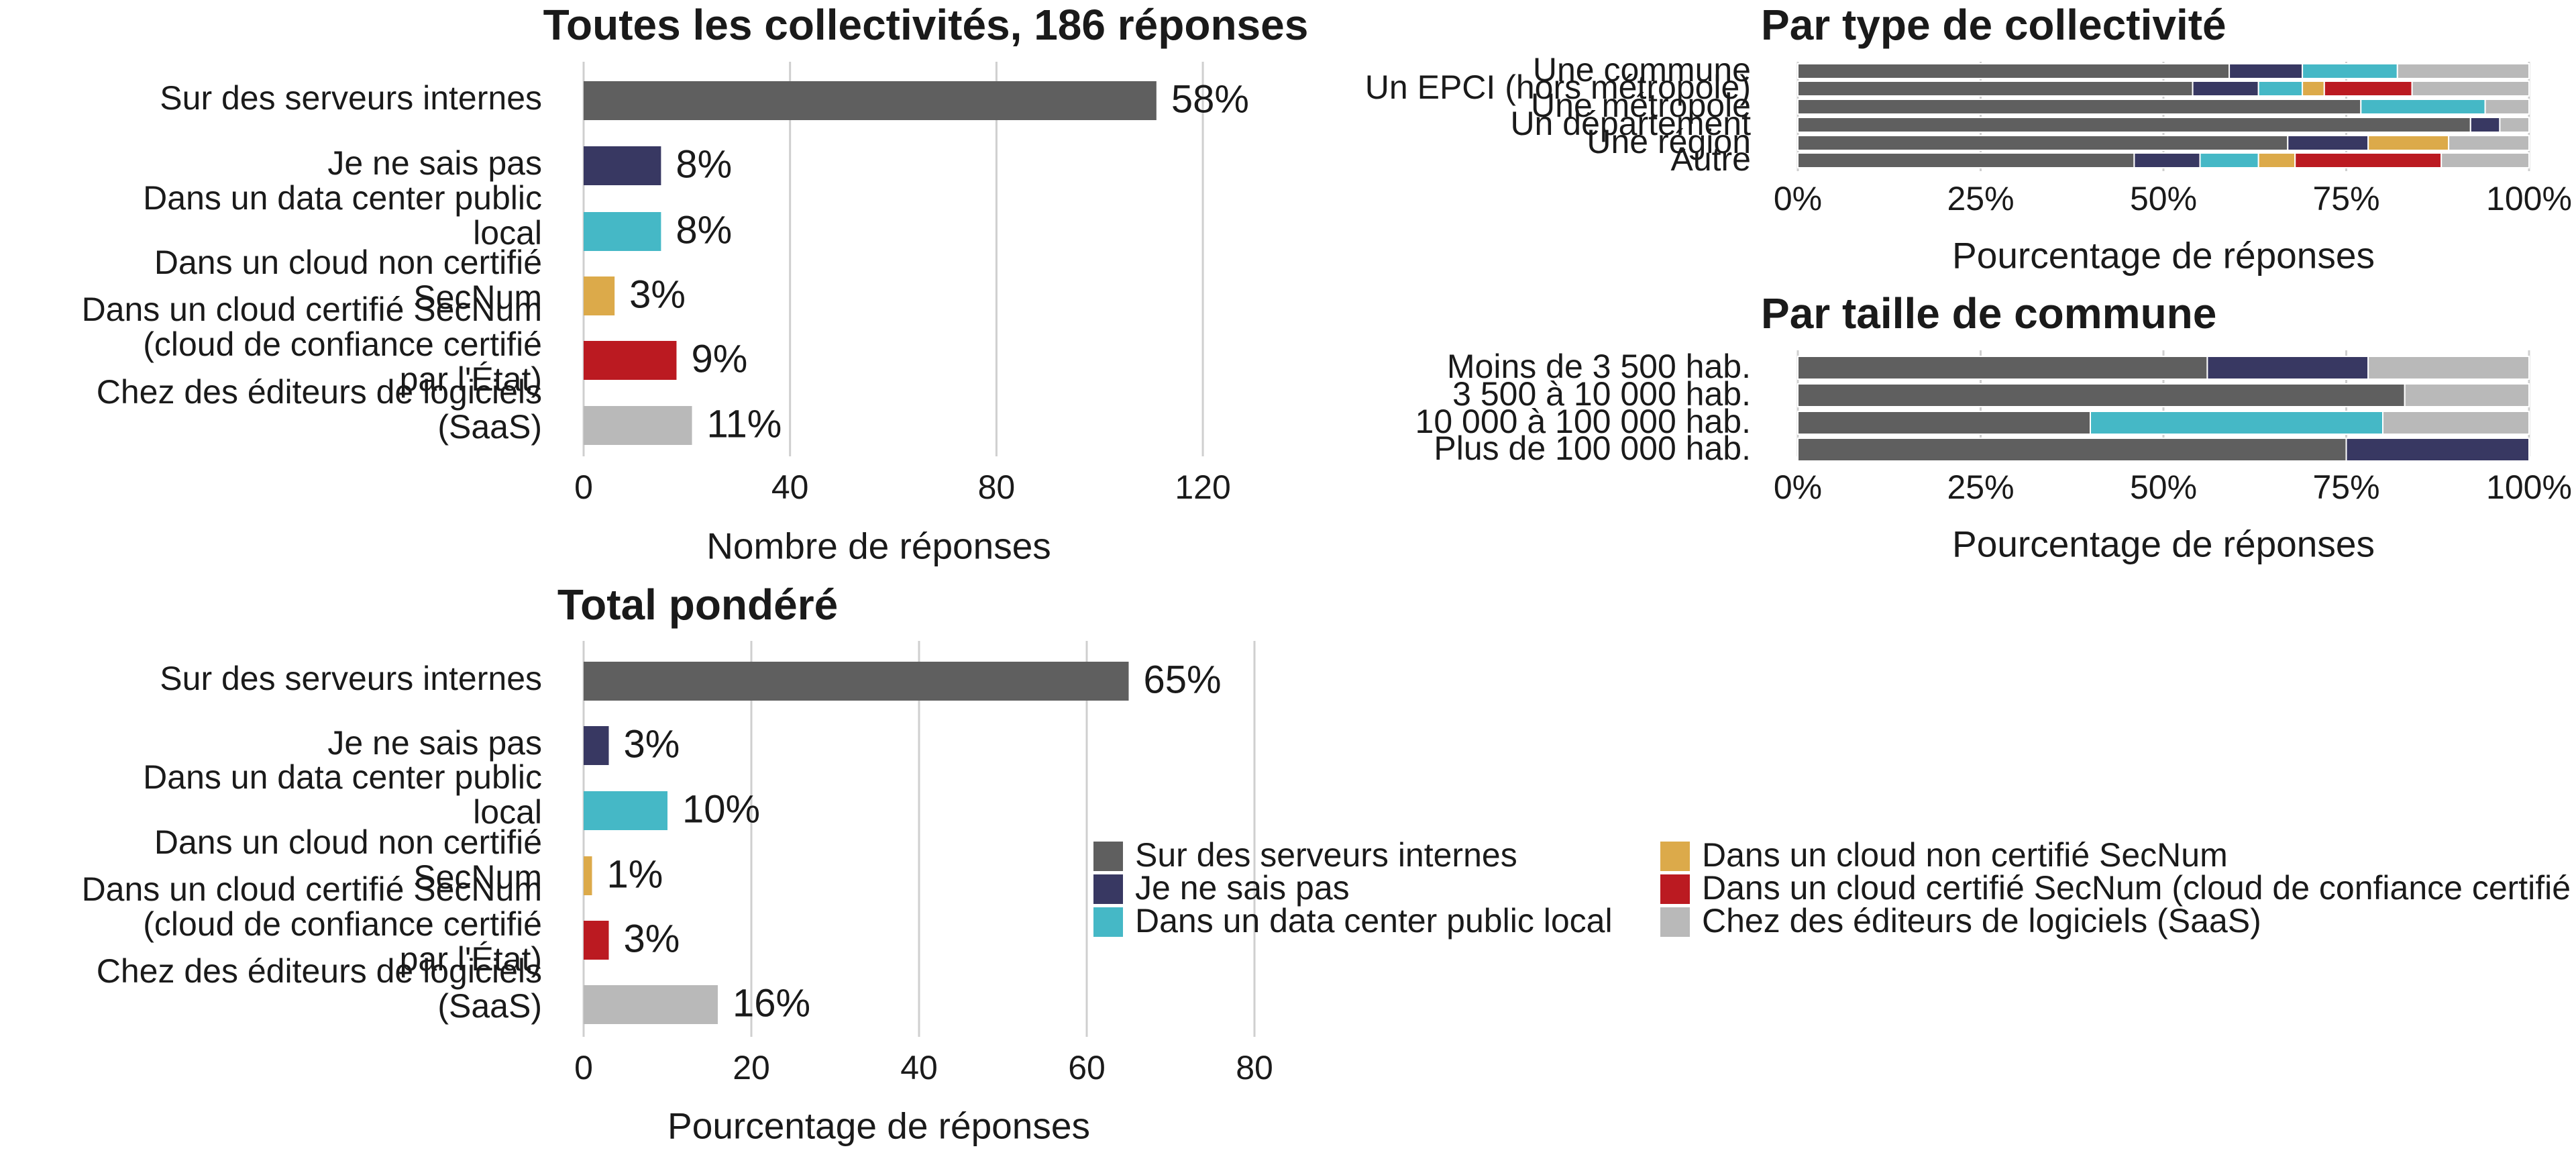 This screenshot has height=1163, width=2576. What do you see at coordinates (1641, 105) in the screenshot?
I see `category-label: Une métropole` at bounding box center [1641, 105].